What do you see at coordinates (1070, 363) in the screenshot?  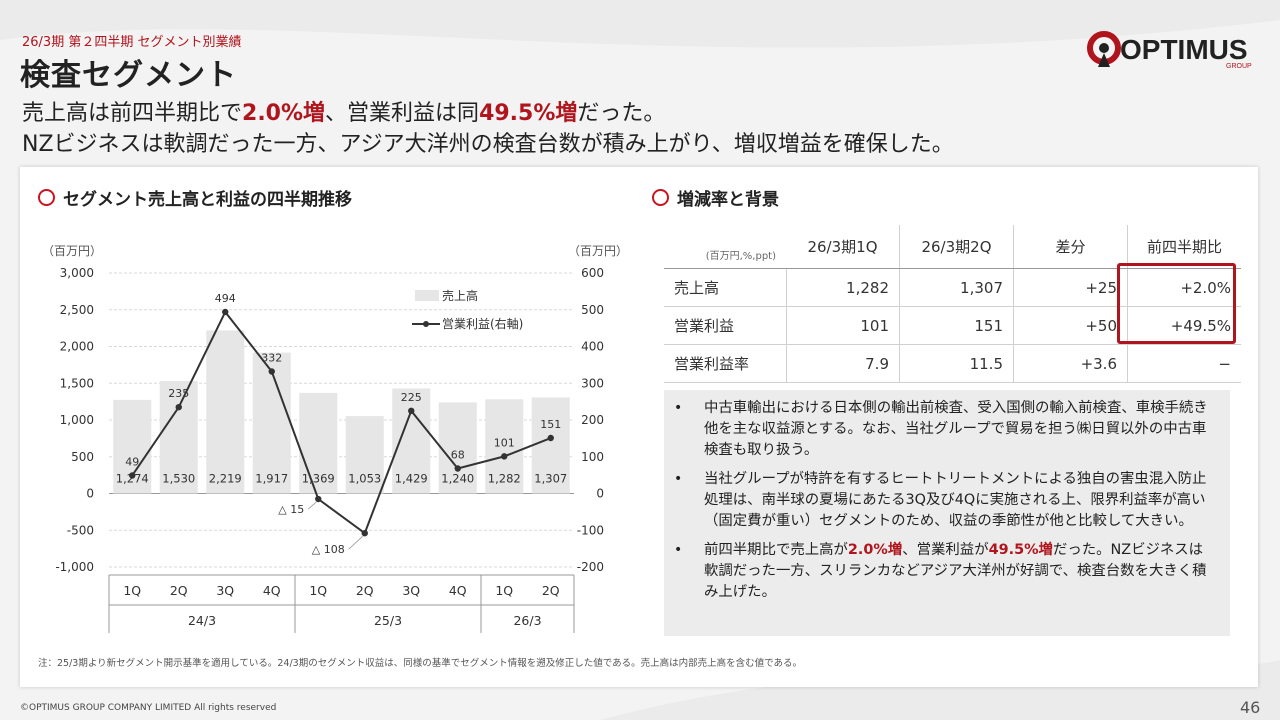 I see `cell-value: +3.6` at bounding box center [1070, 363].